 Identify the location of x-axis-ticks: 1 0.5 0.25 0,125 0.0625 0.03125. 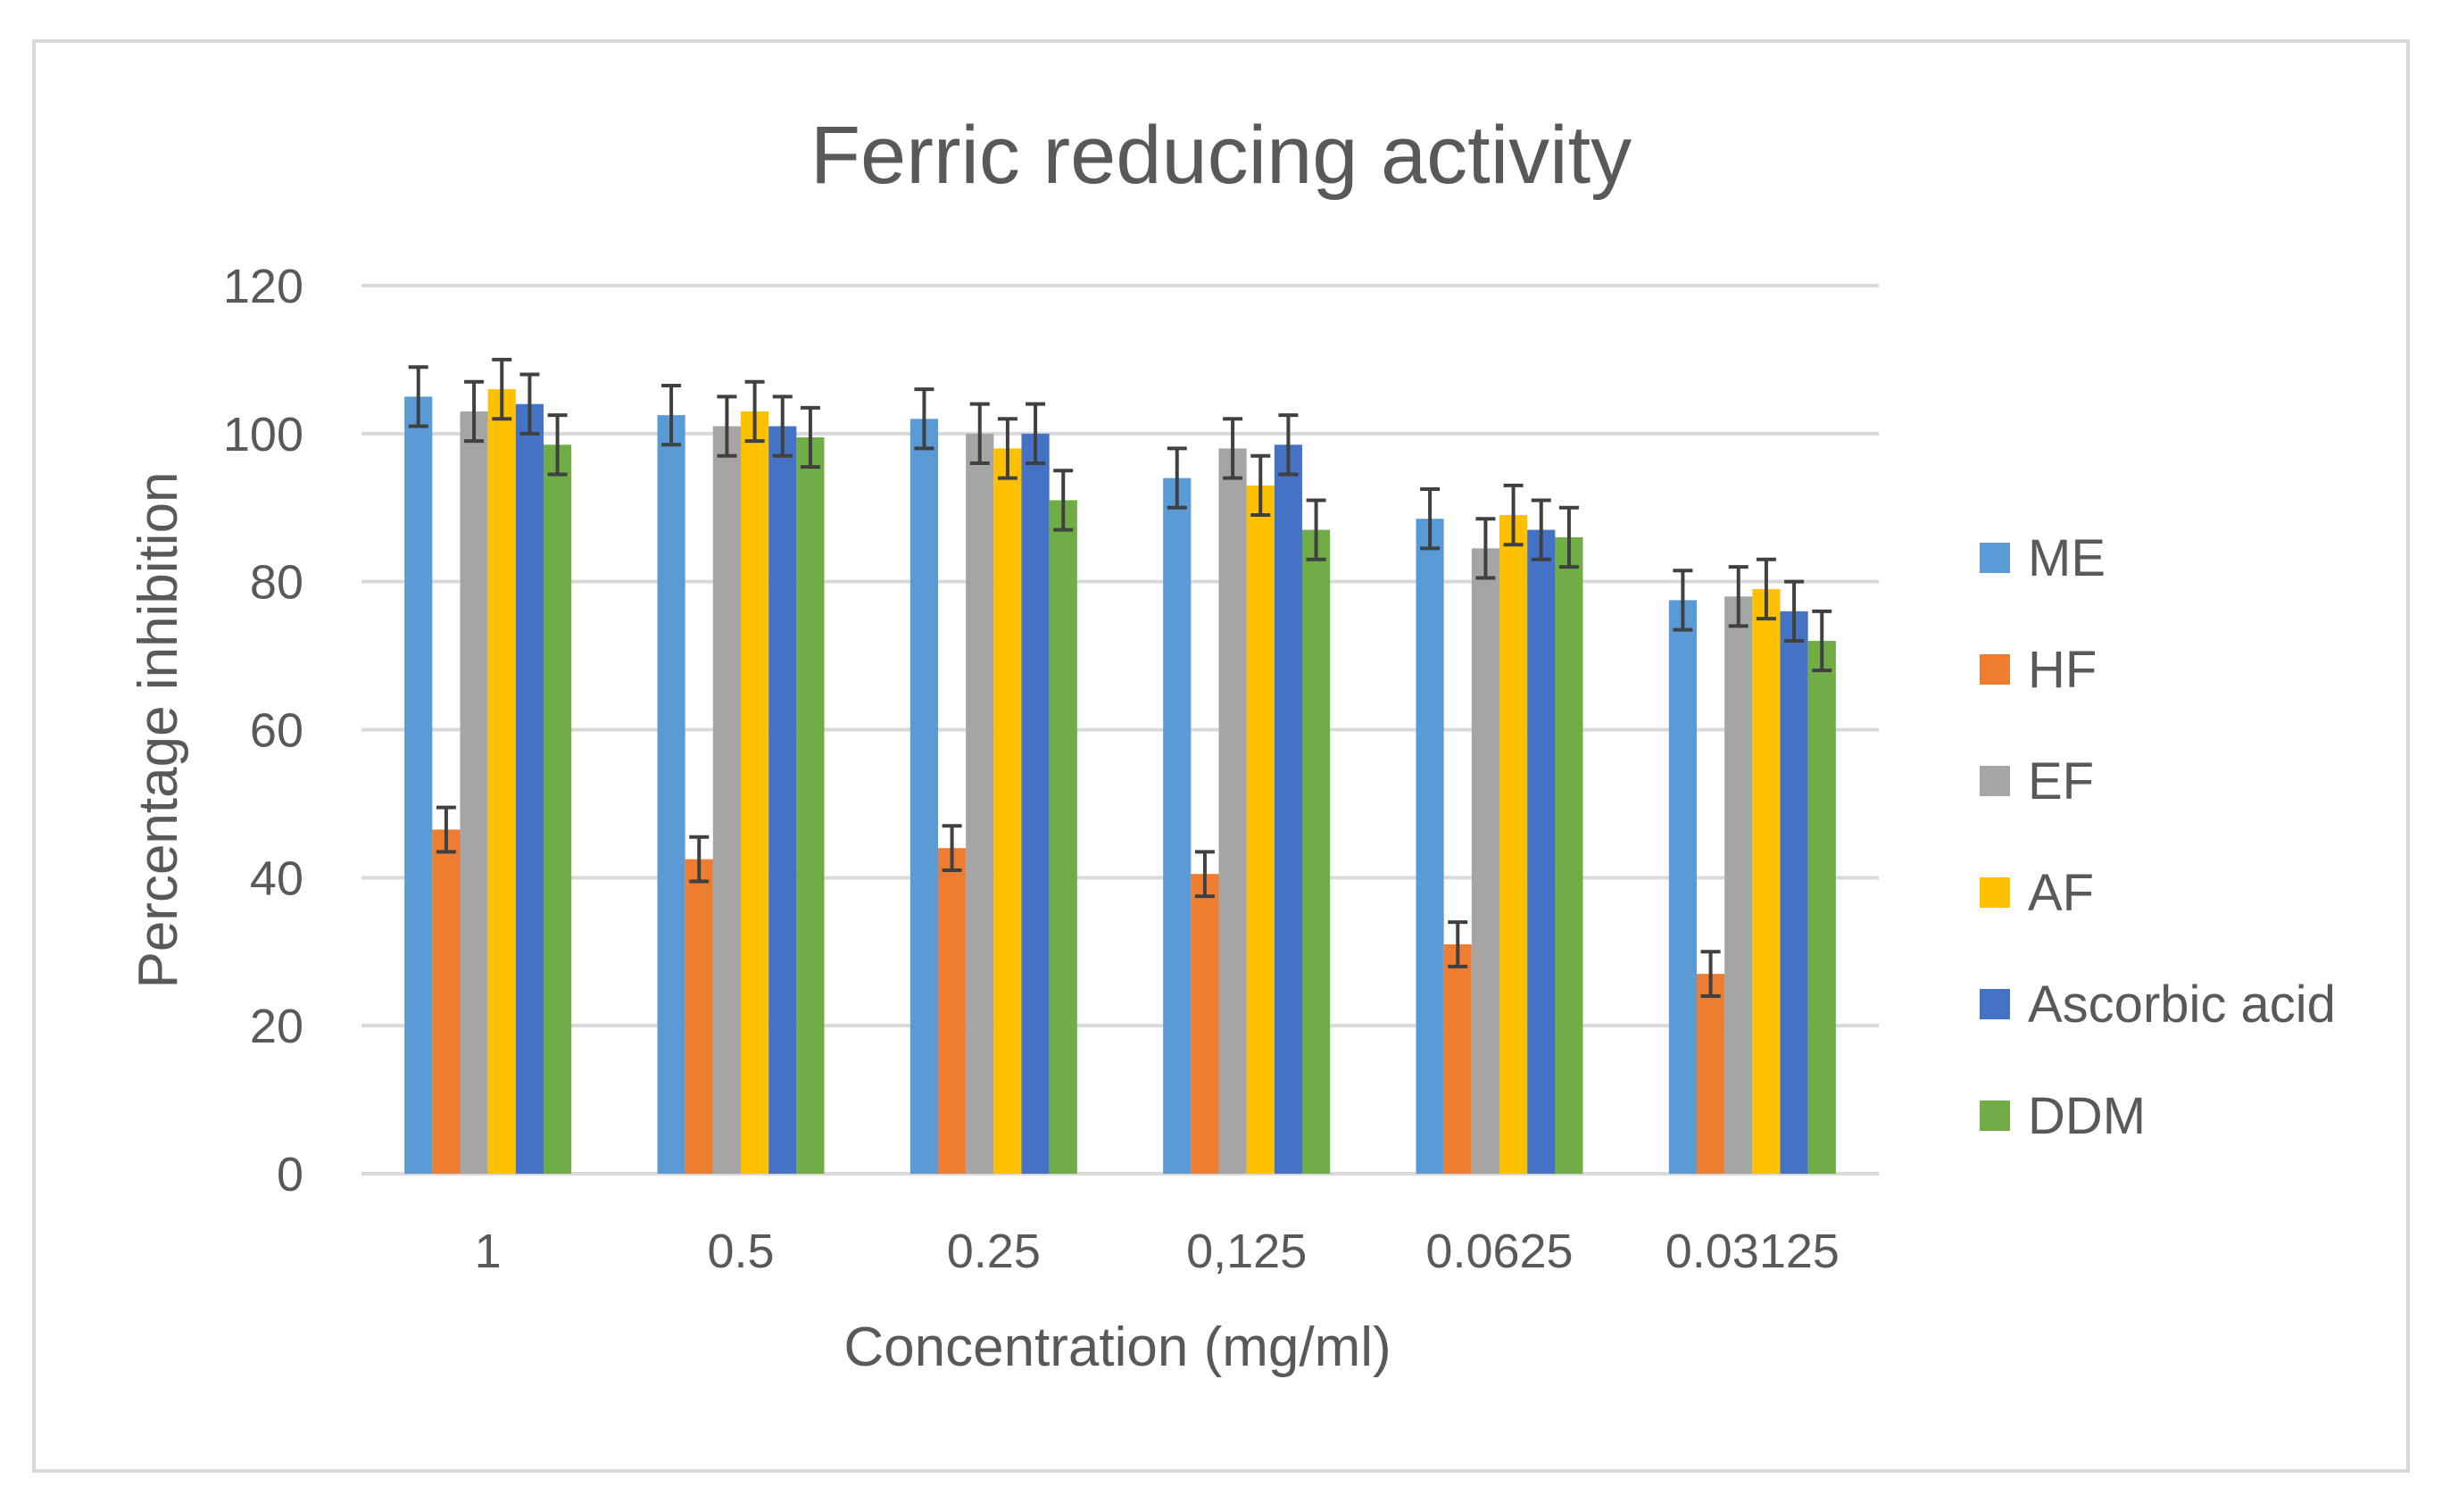
(1157, 1252).